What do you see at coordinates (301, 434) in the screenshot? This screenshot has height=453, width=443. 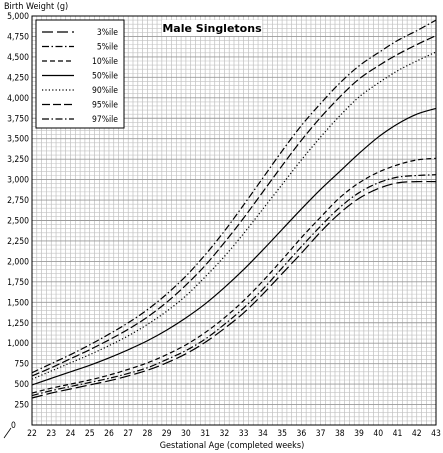 I see `x-tick-label: 36` at bounding box center [301, 434].